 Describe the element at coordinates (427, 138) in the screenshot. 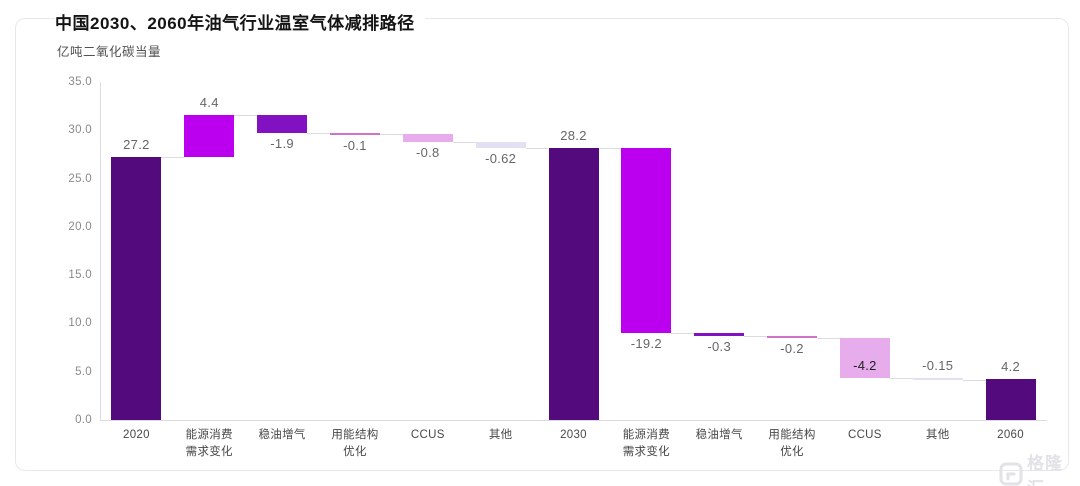

I see `bar-5-ccus` at that location.